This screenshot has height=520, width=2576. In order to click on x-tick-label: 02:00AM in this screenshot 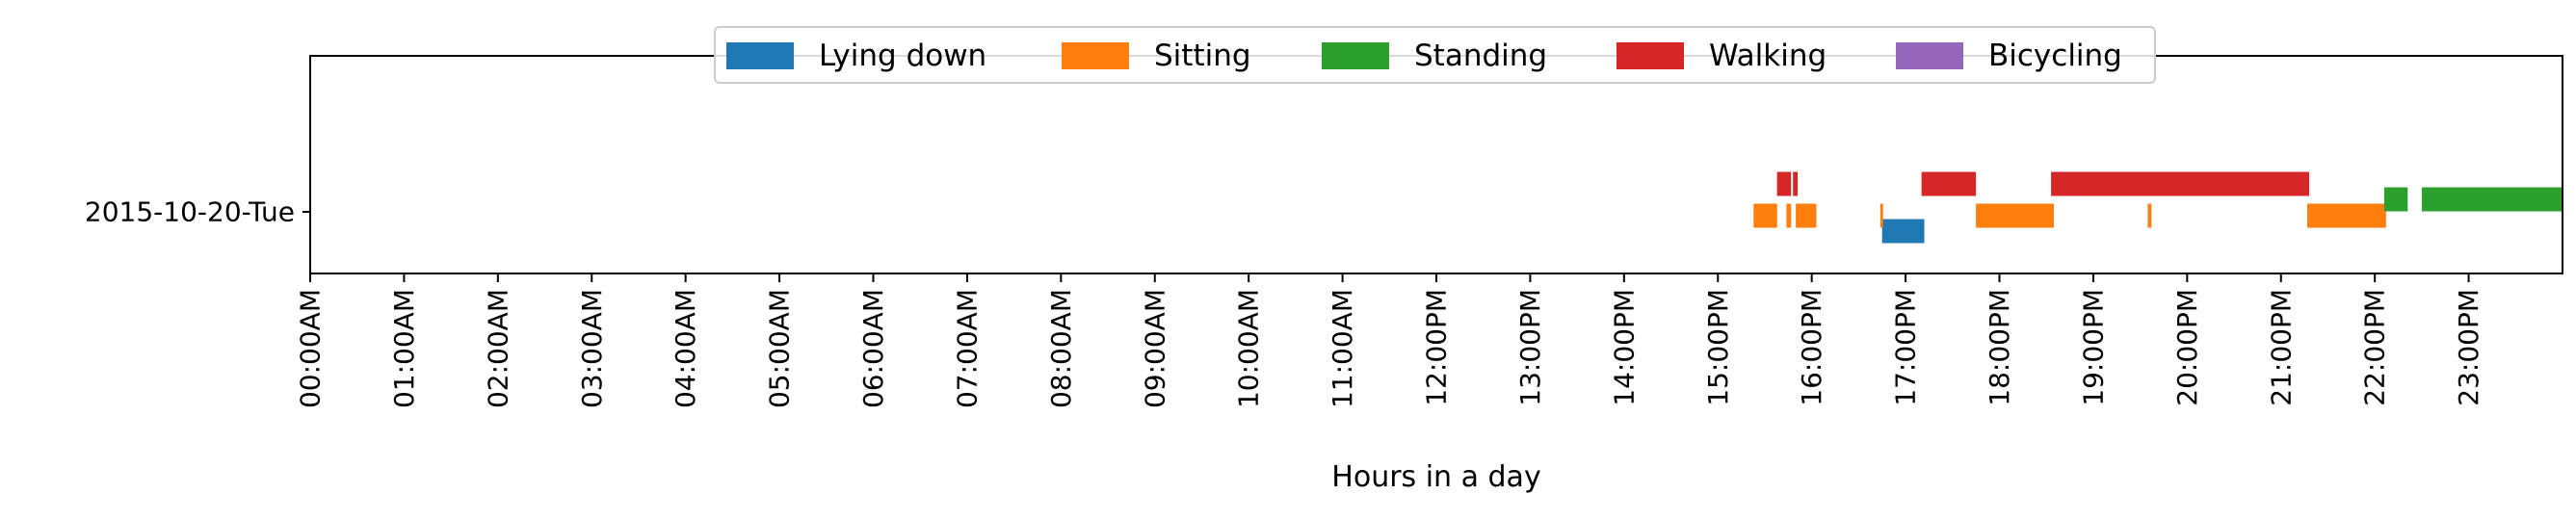, I will do `click(497, 348)`.